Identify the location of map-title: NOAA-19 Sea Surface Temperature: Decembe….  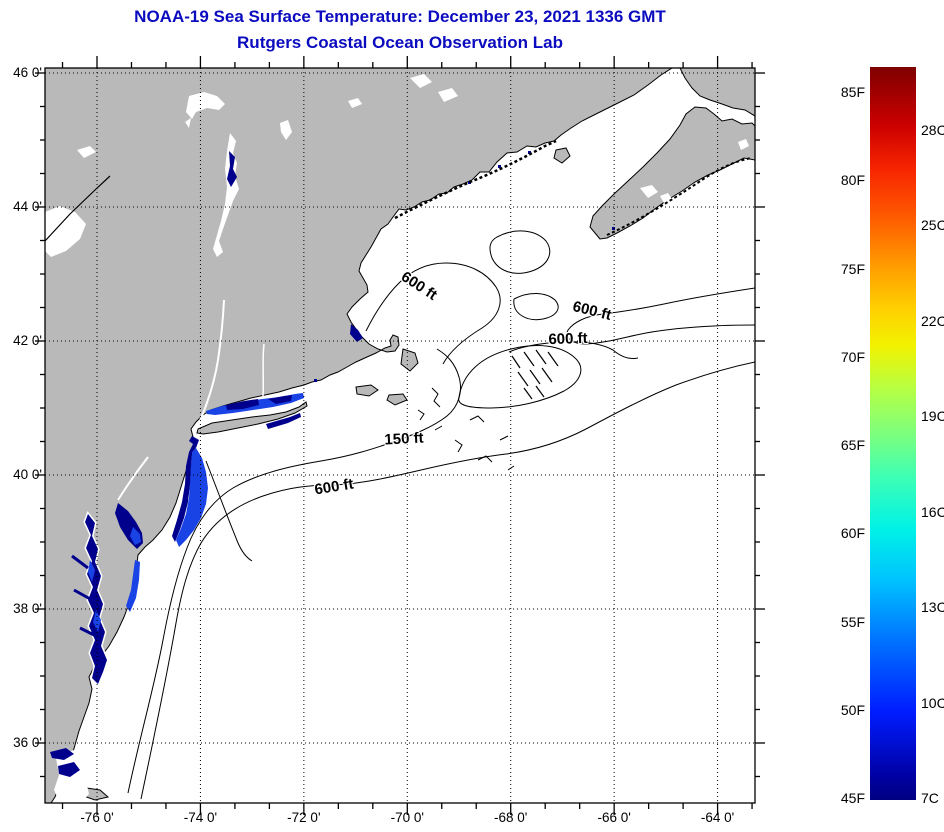
(400, 30).